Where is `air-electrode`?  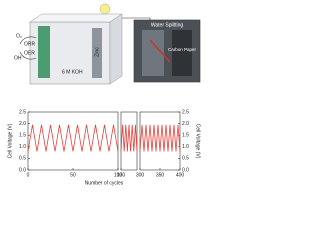 air-electrode is located at coordinates (44, 52).